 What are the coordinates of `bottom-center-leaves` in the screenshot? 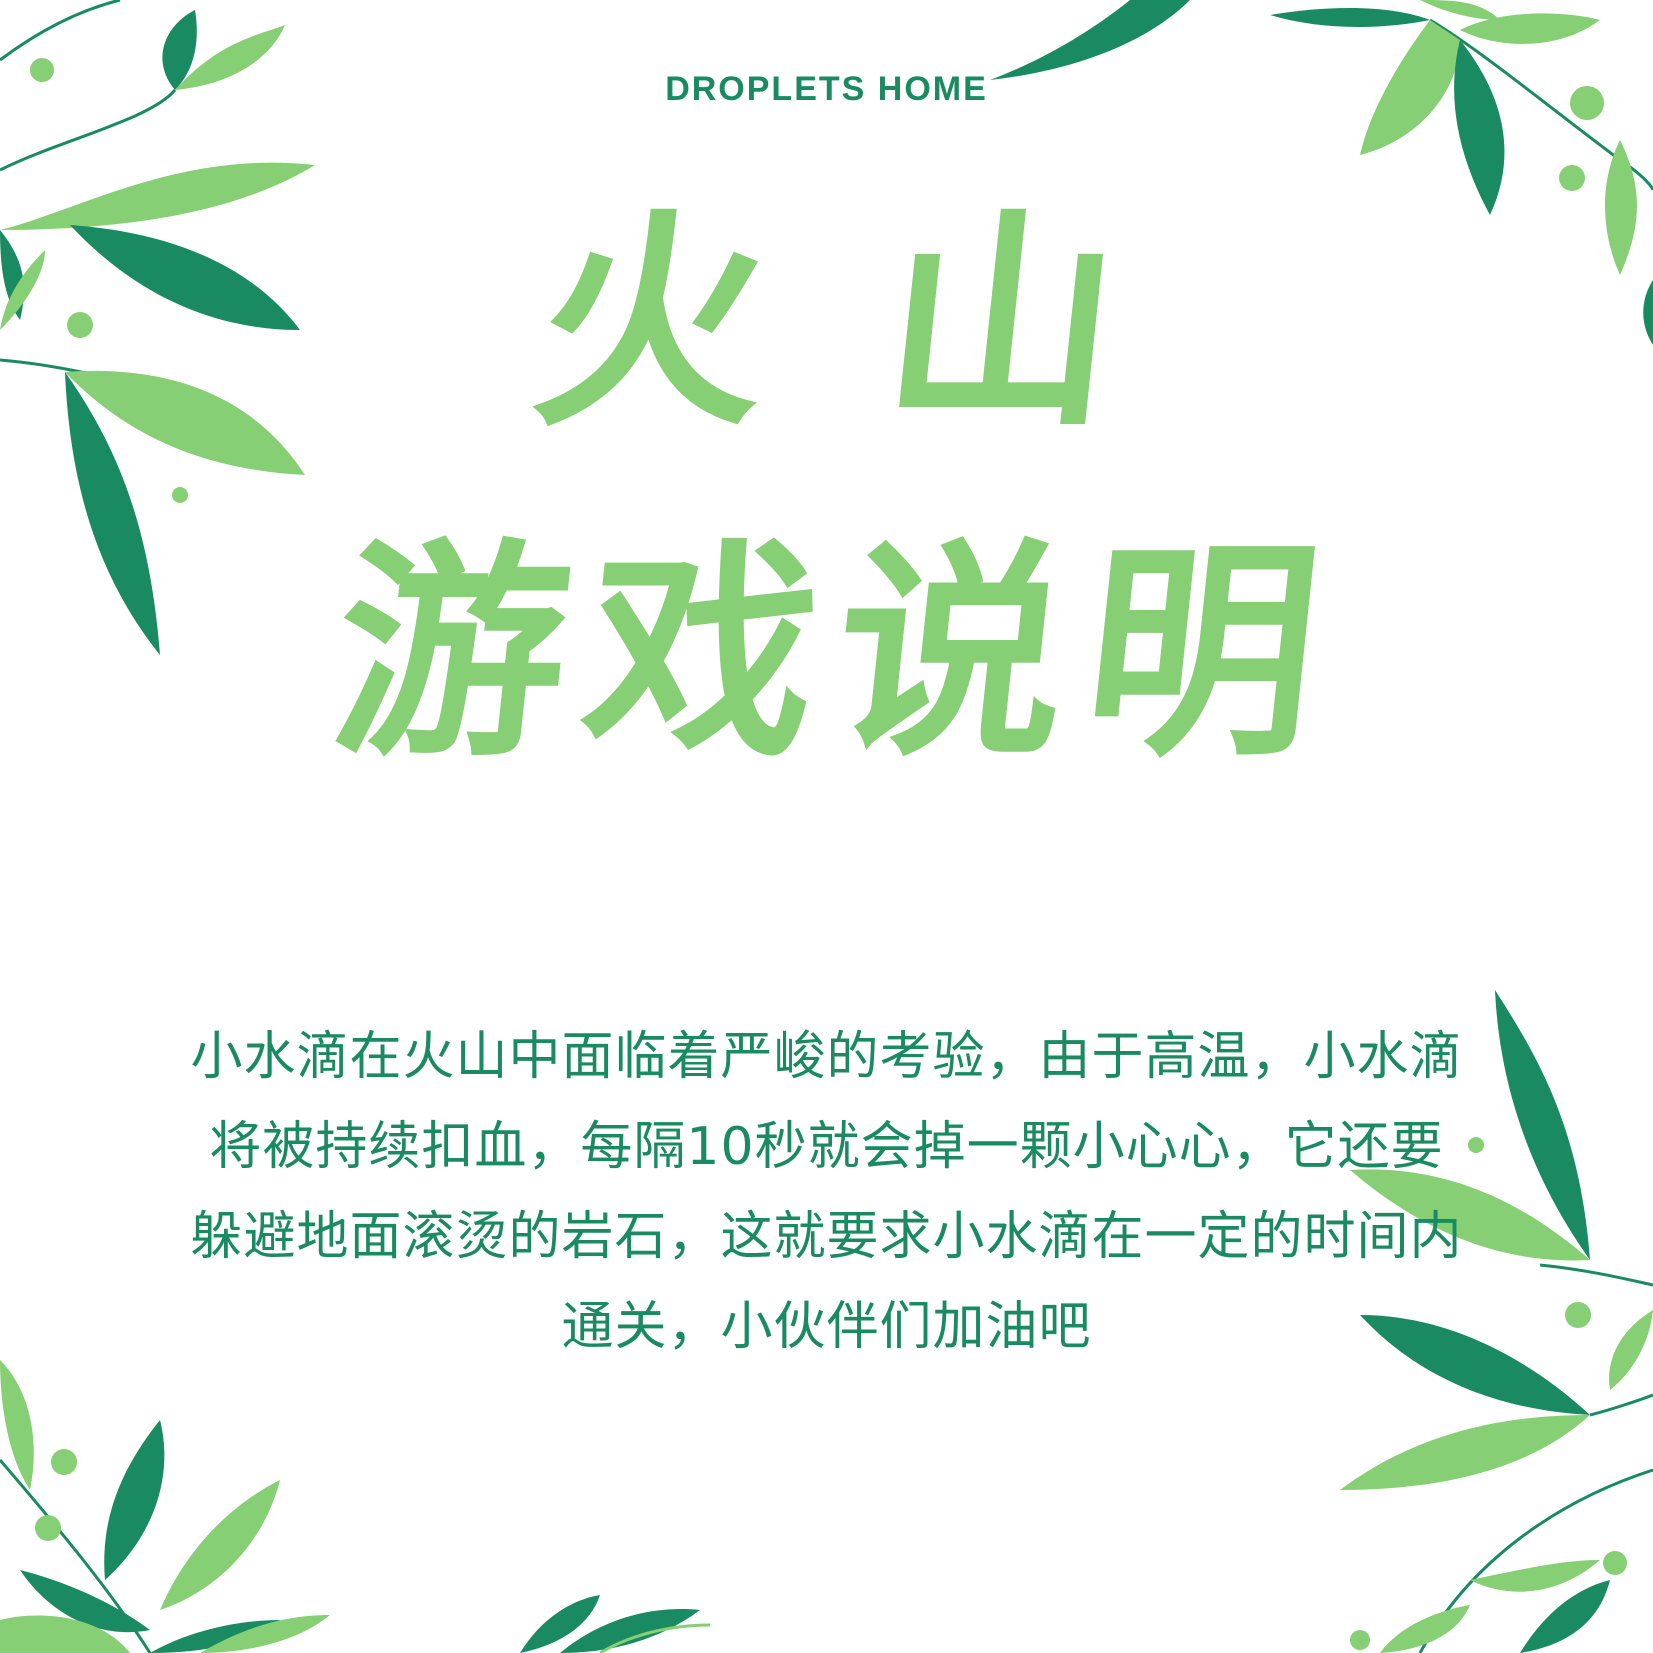 It's located at (615, 1624).